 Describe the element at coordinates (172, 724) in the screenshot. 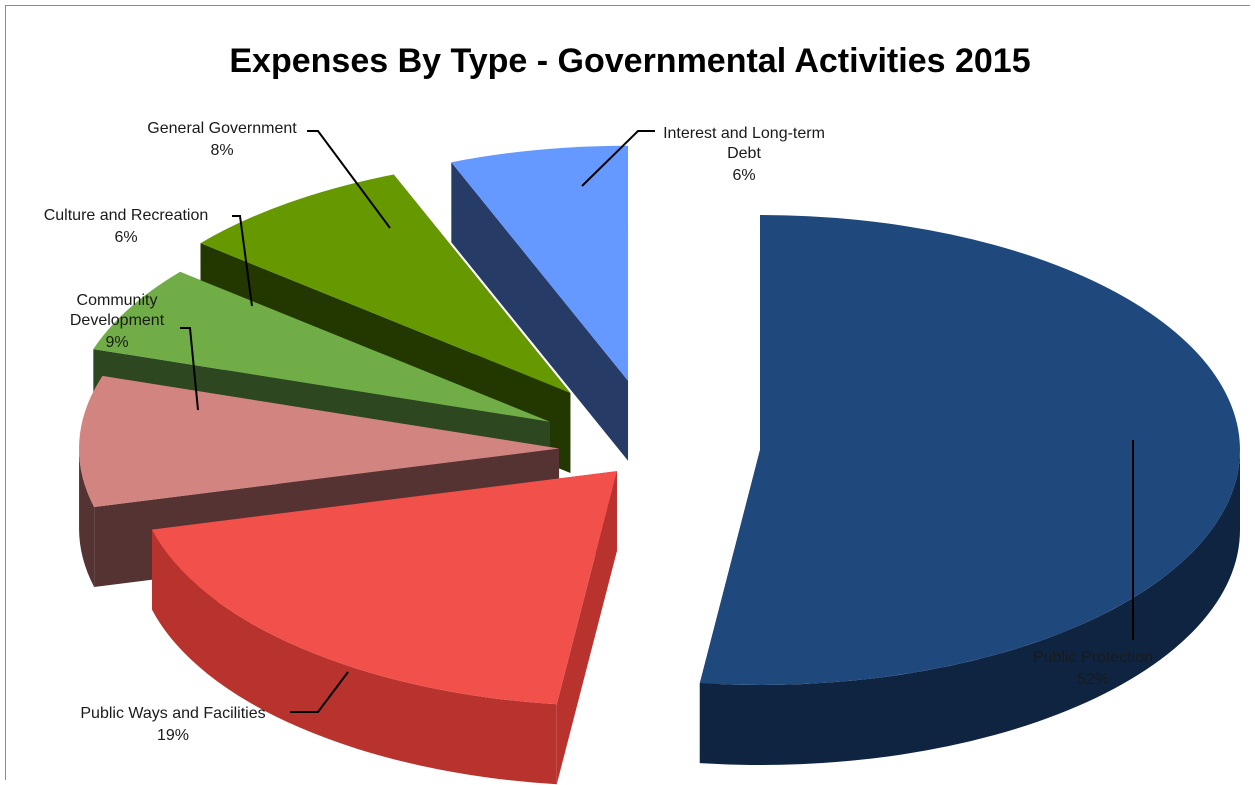

I see `slice-label-public-ways-and-facilities: Public Ways and Facilities 19%` at that location.